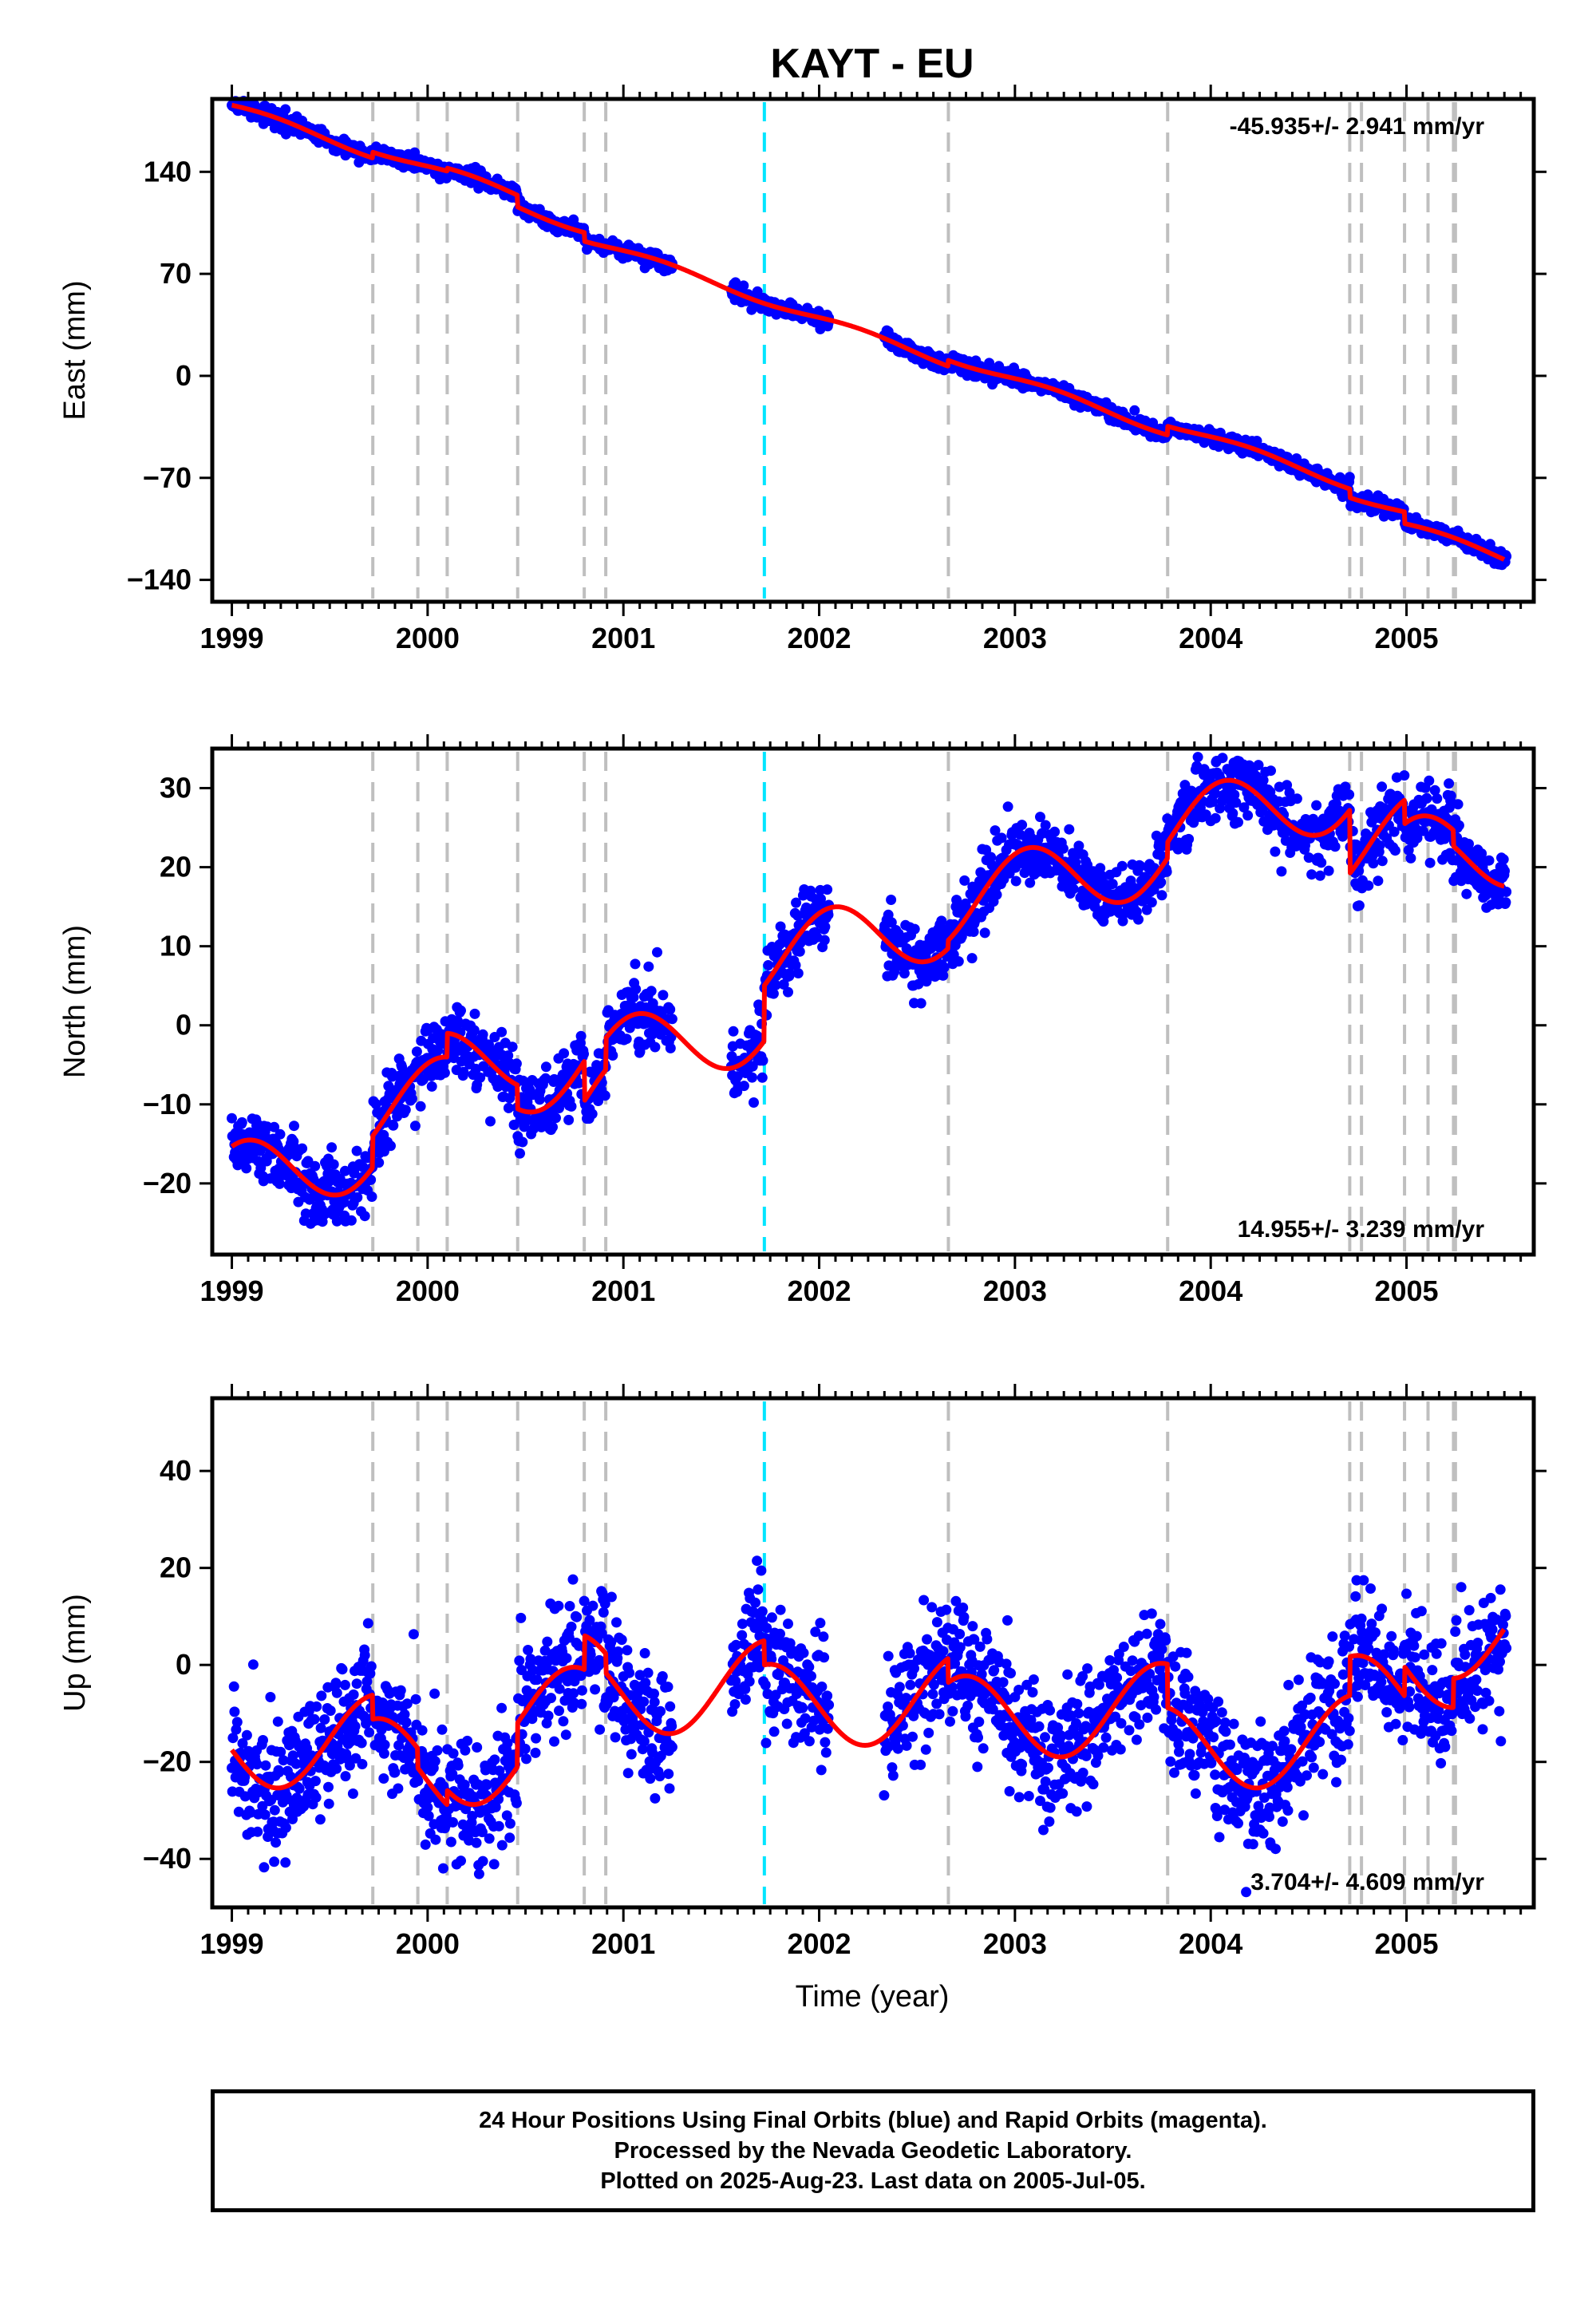 The height and width of the screenshot is (2316, 1596). Describe the element at coordinates (868, 987) in the screenshot. I see `model-fit-line` at that location.